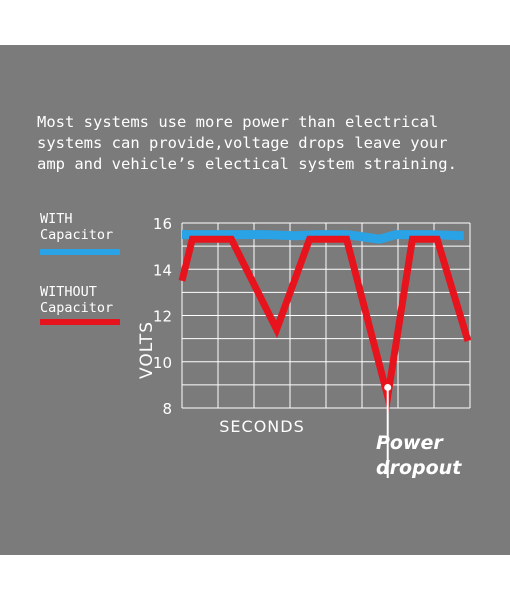 This screenshot has height=600, width=510. Describe the element at coordinates (80, 322) in the screenshot. I see `legend-swatch-without-capacitor` at that location.